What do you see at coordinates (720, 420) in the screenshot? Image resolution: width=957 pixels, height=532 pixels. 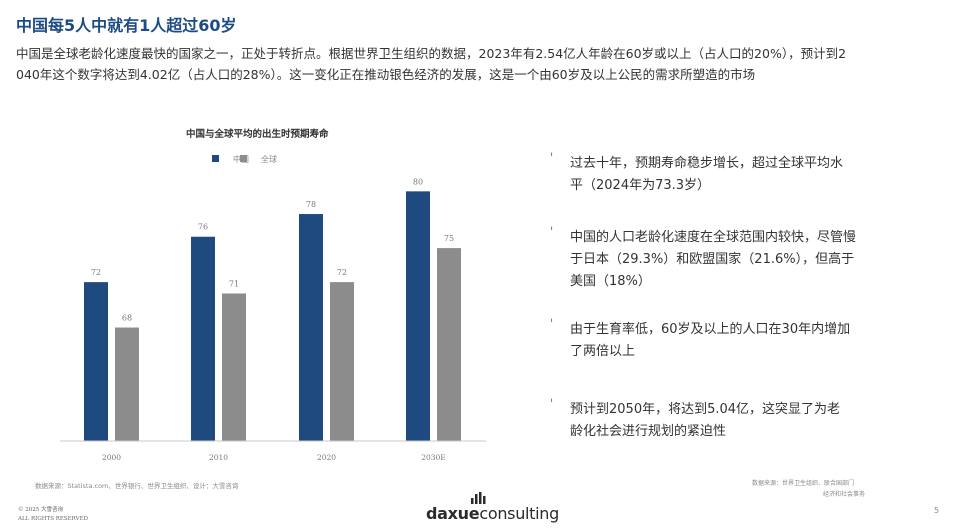 I see `key-point: ˈ 预计到2050年，将达到5.04亿，这突显了为老 龄化社会进行规划的紧迫性` at bounding box center [720, 420].